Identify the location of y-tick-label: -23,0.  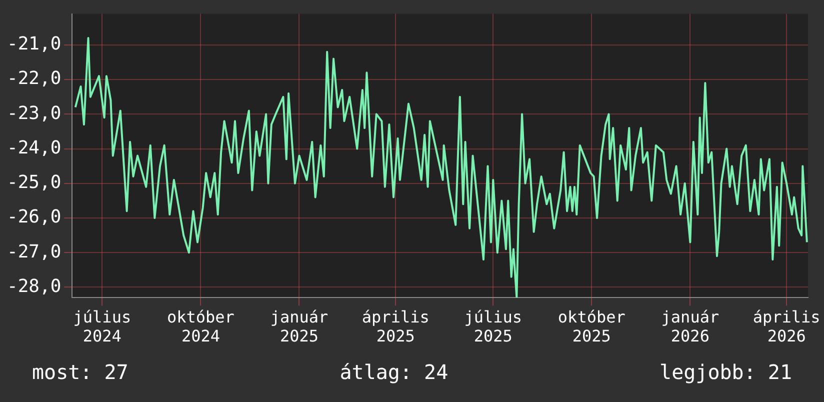
(34, 113).